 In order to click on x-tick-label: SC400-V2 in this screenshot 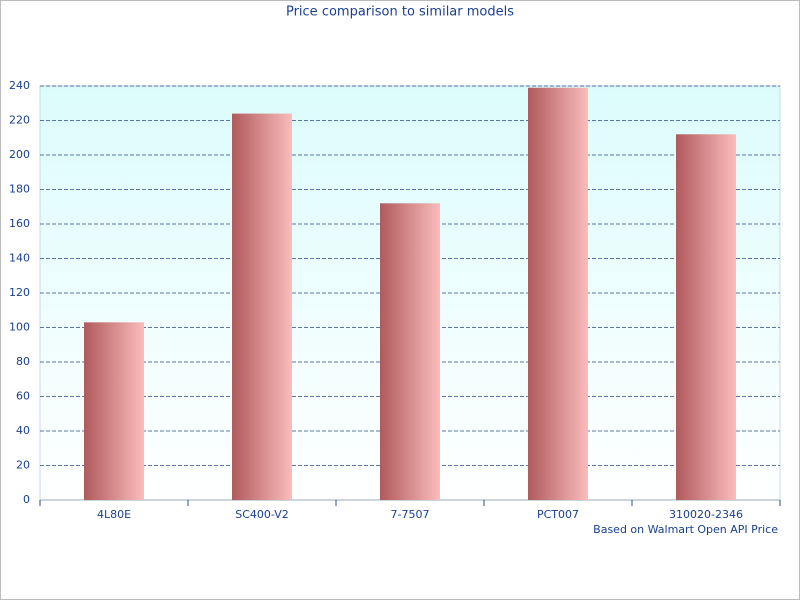, I will do `click(262, 514)`.